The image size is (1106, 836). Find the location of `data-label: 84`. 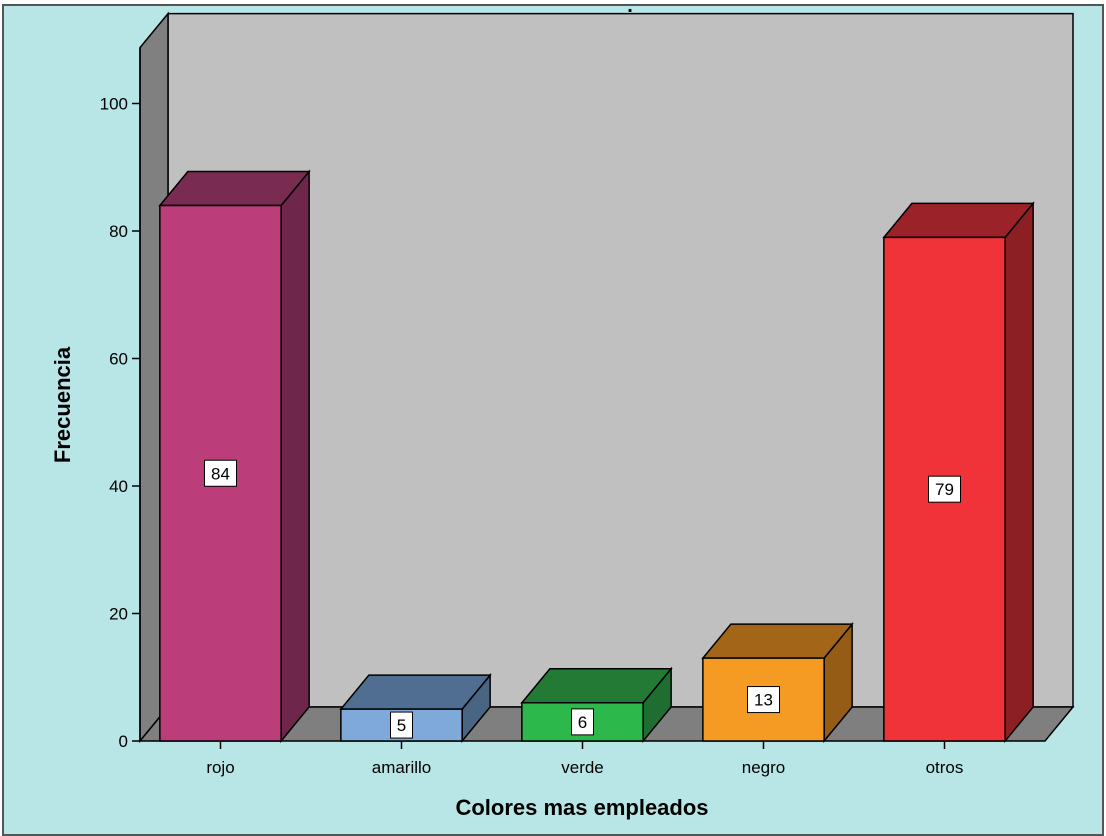

data-label: 84 is located at coordinates (220, 473).